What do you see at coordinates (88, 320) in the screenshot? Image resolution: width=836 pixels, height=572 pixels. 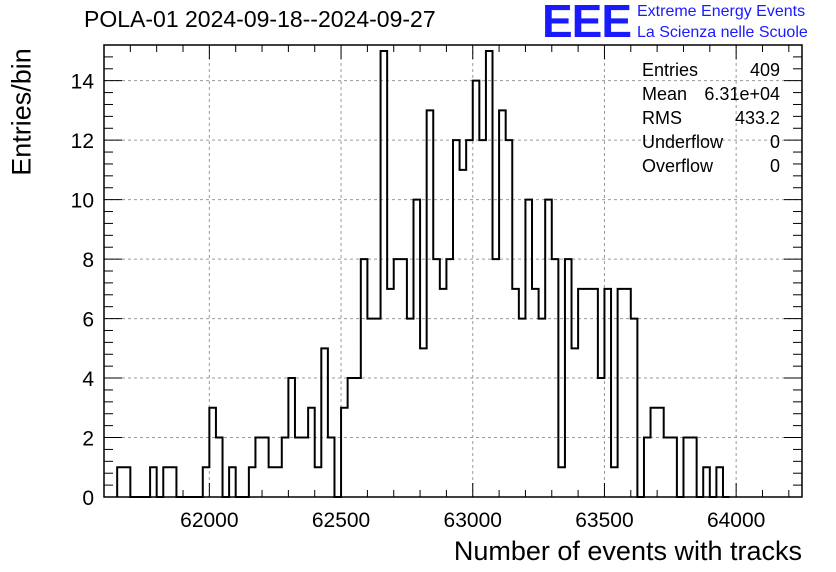 I see `y-tick-label: 6` at bounding box center [88, 320].